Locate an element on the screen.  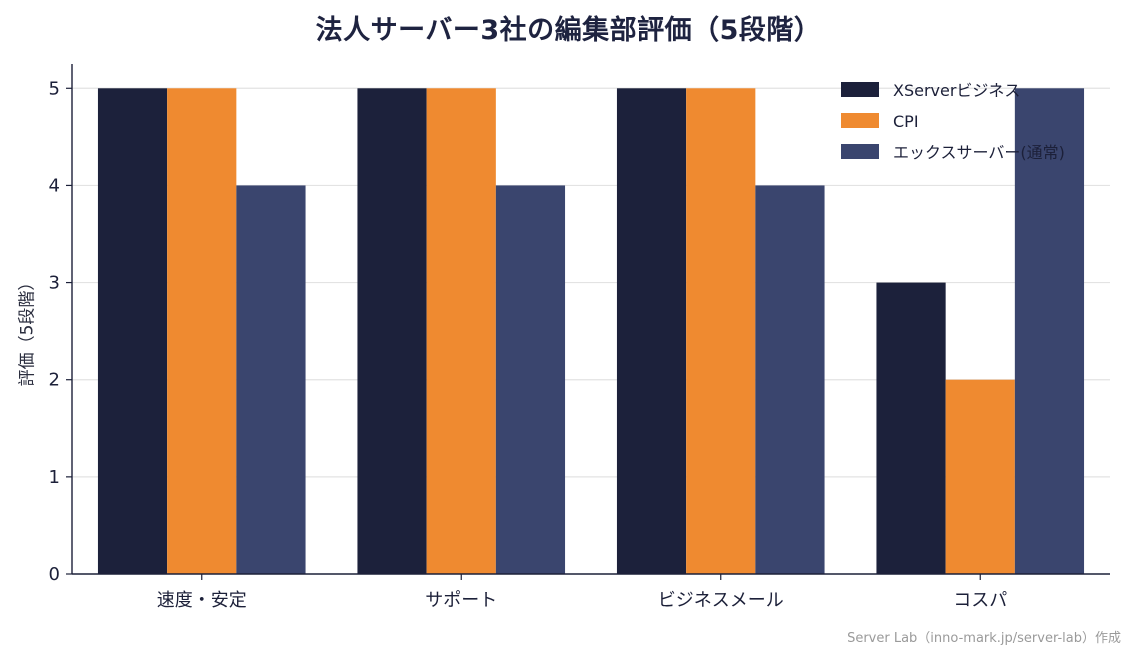
legend-label: CPI is located at coordinates (906, 121).